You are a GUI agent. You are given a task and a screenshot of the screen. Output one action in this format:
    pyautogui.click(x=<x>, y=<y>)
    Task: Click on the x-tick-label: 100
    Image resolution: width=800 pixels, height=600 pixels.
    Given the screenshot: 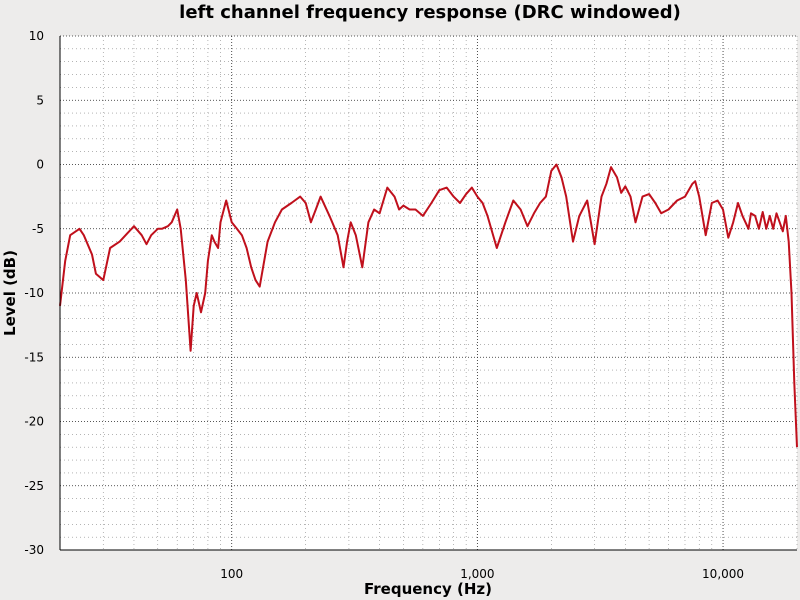 What is the action you would take?
    pyautogui.click(x=231, y=574)
    